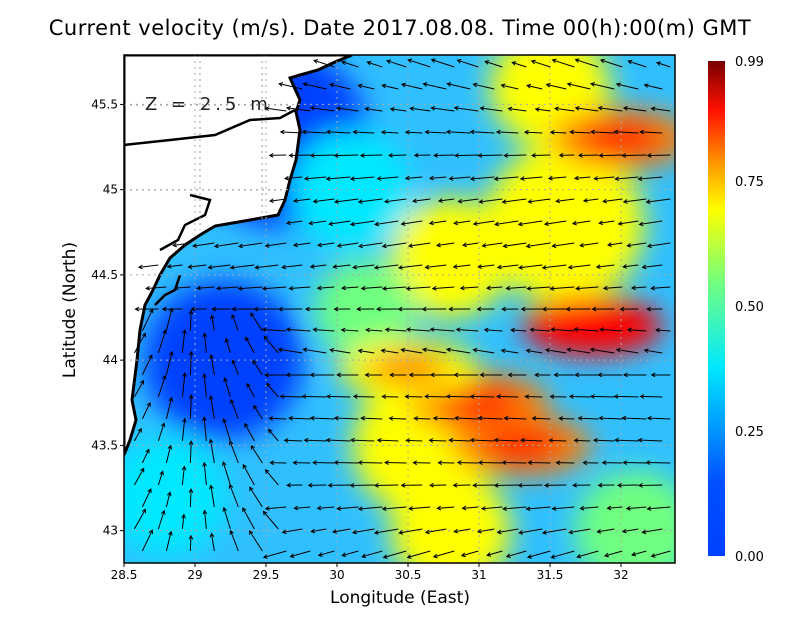 The width and height of the screenshot is (800, 618). What do you see at coordinates (478, 575) in the screenshot?
I see `x-tick-label: 31` at bounding box center [478, 575].